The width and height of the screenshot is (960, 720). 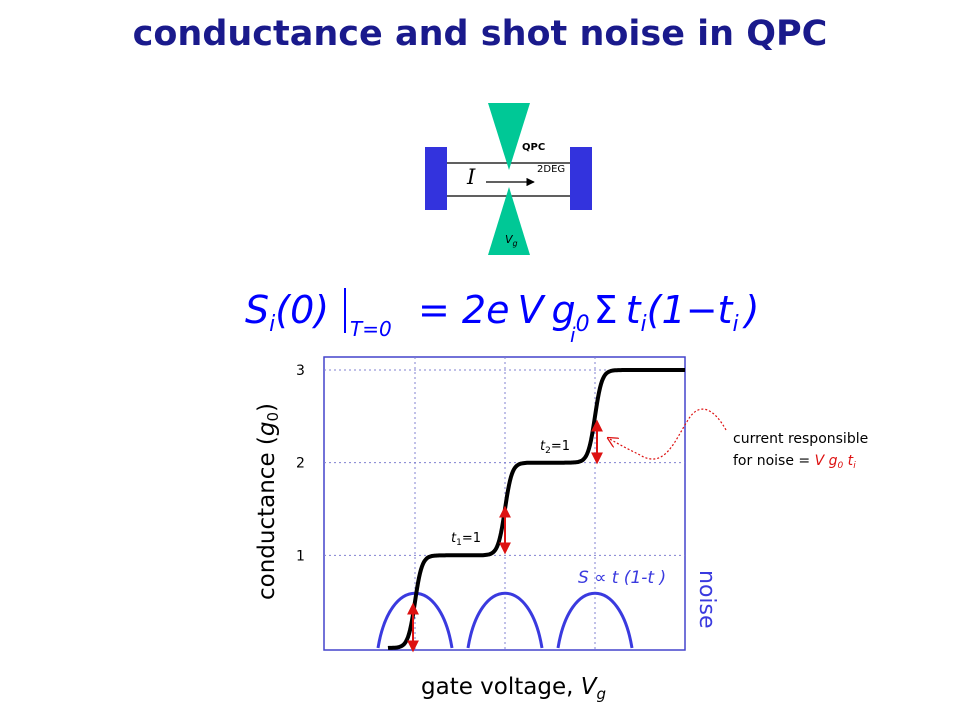 What do you see at coordinates (471, 177) in the screenshot?
I see `current-label: I` at bounding box center [471, 177].